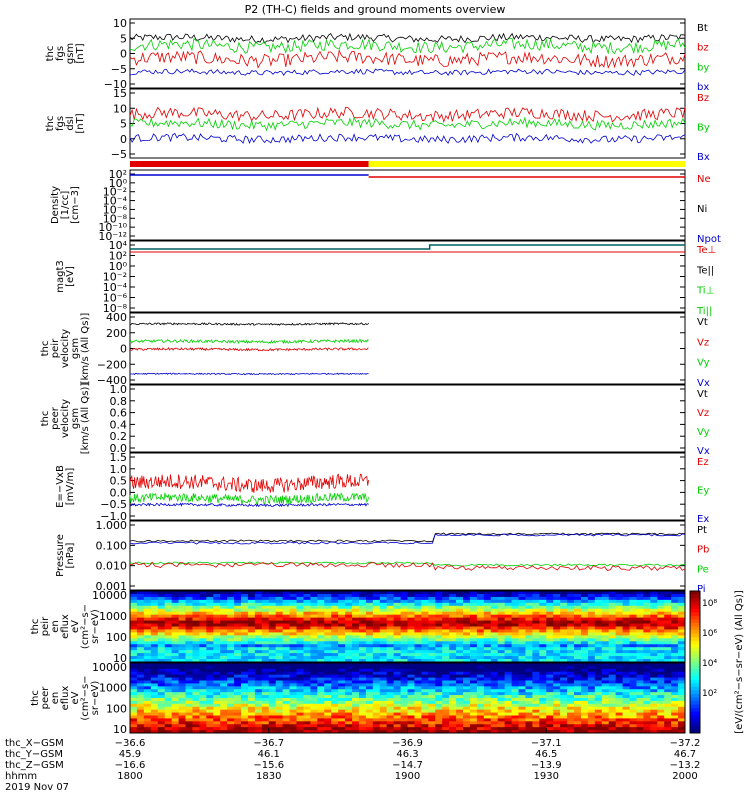 The width and height of the screenshot is (750, 800). I want to click on colorbar-swatch, so click(695, 695).